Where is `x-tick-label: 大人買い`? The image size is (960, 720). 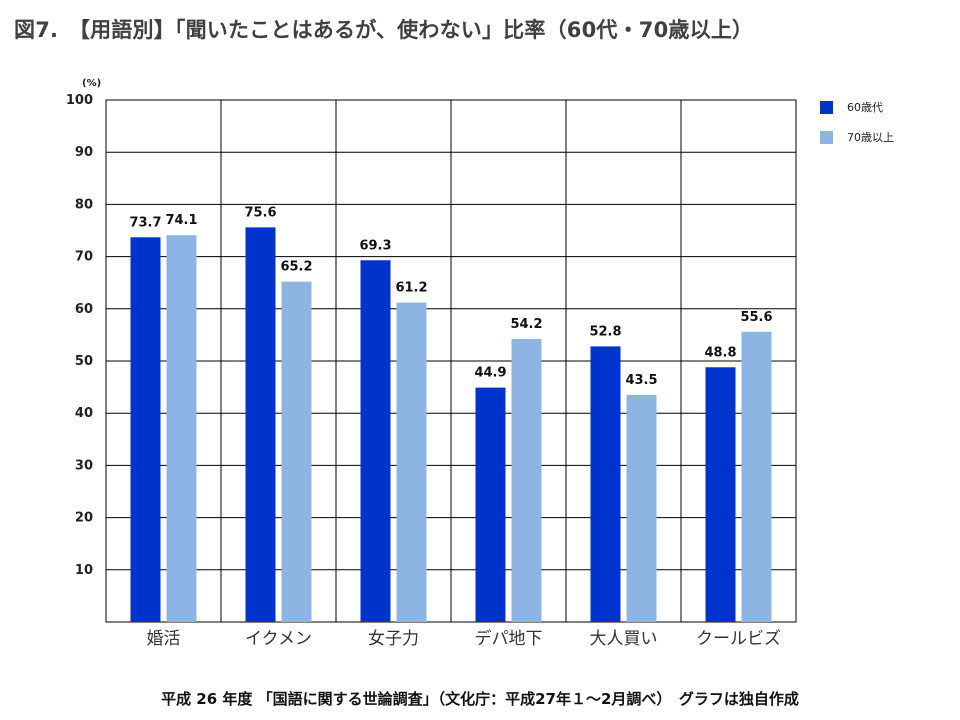 x-tick-label: 大人買い is located at coordinates (624, 639).